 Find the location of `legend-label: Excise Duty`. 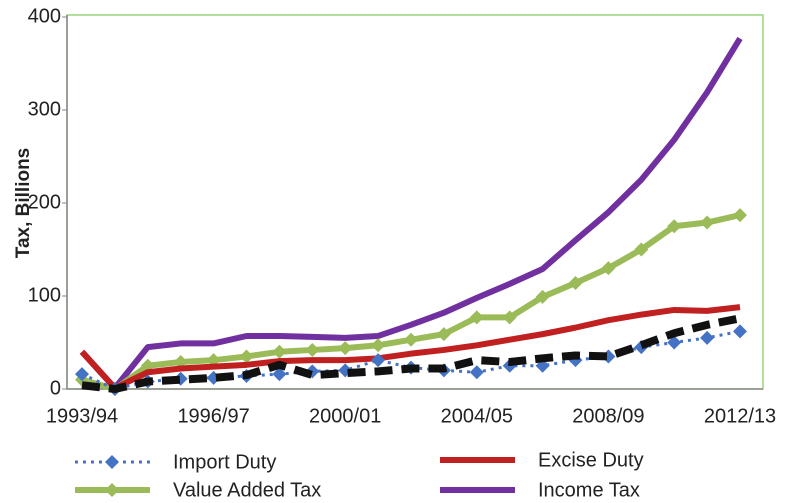

legend-label: Excise Duty is located at coordinates (591, 460).